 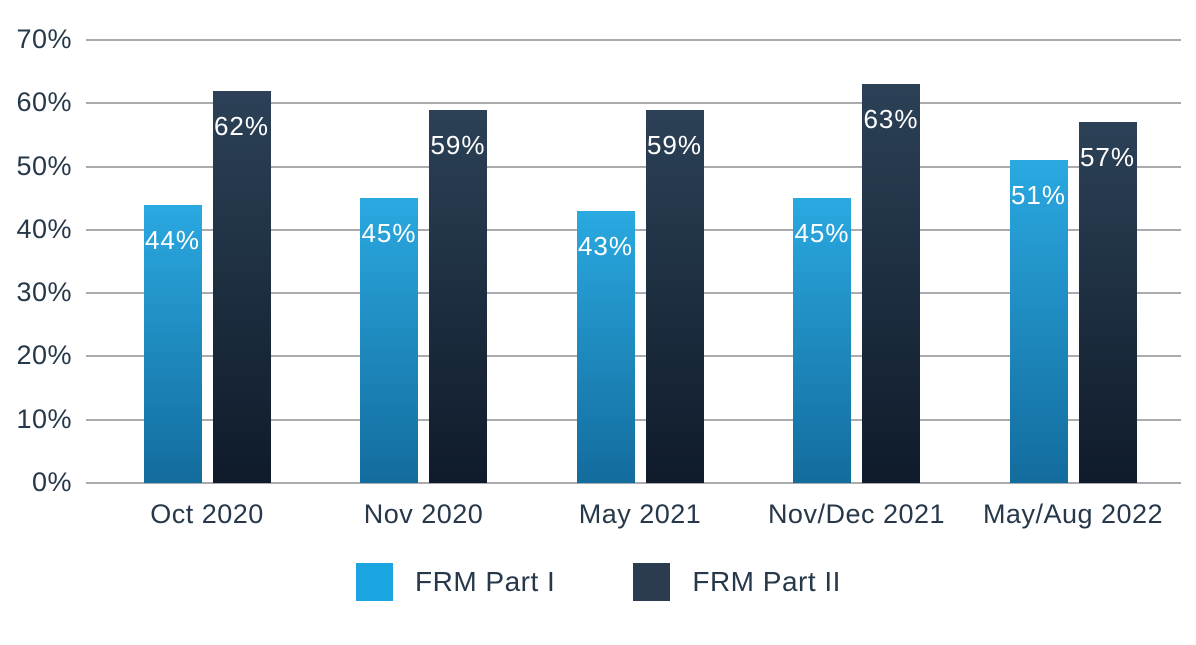 What do you see at coordinates (1073, 514) in the screenshot?
I see `x-axis-category-label: May/Aug 2022` at bounding box center [1073, 514].